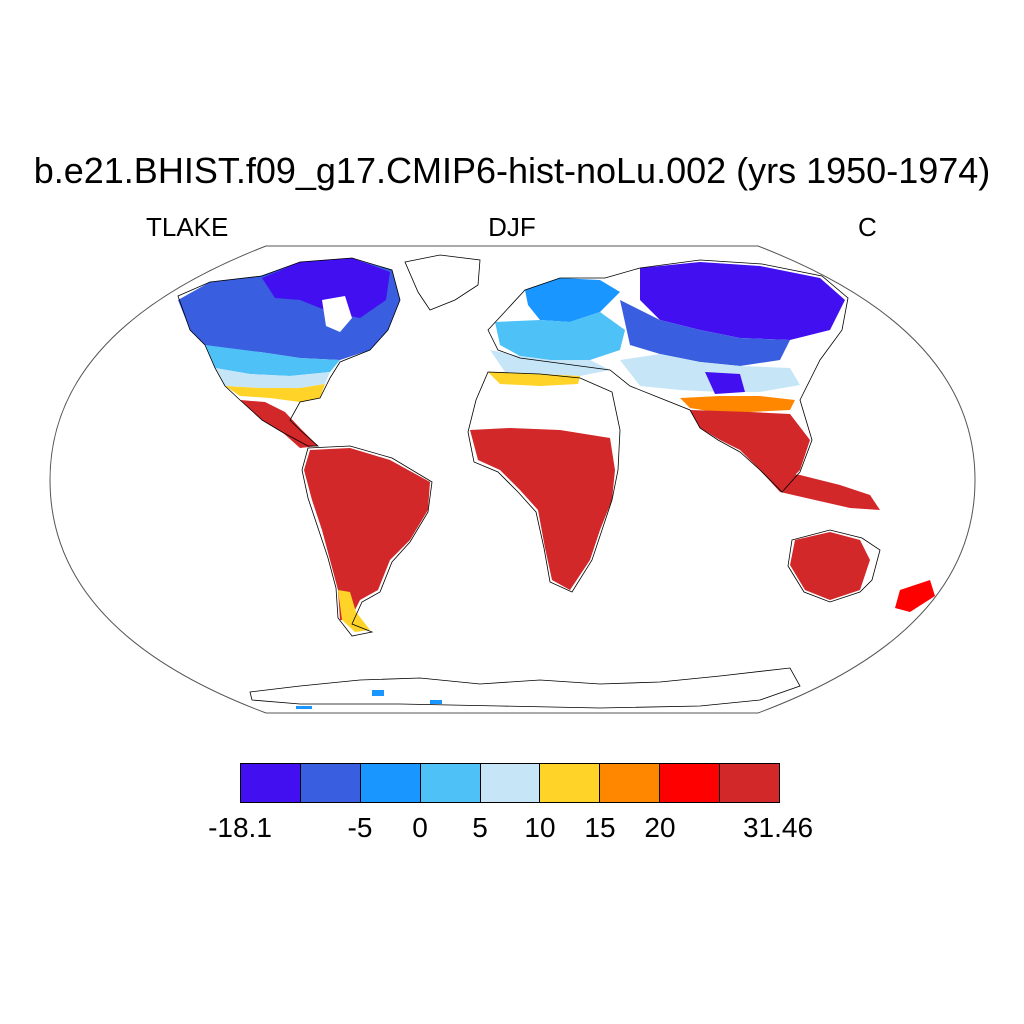  I want to click on coast-north-america, so click(289, 352).